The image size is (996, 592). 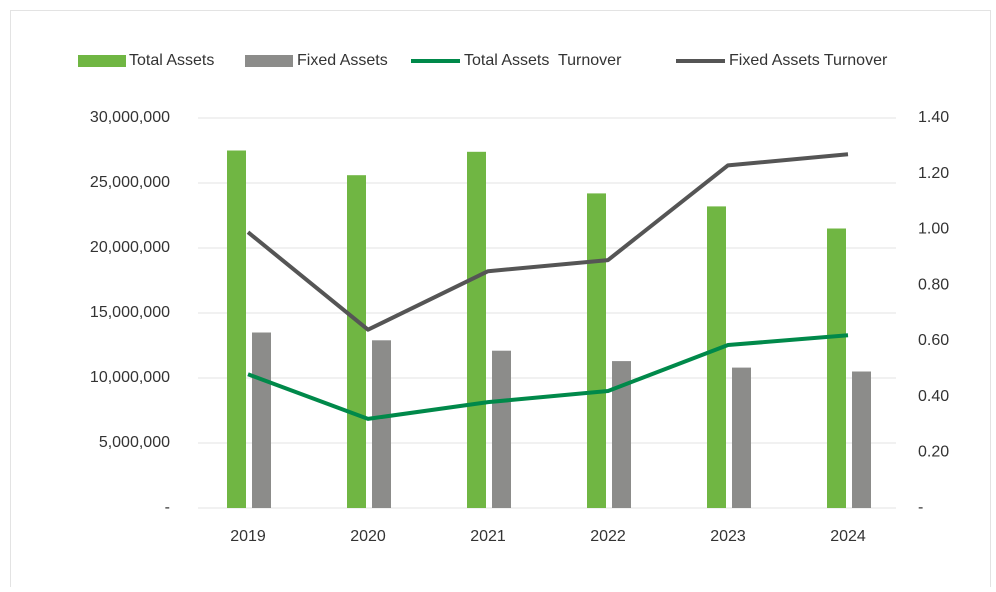 I want to click on x-tick-label: 2022, so click(x=608, y=536).